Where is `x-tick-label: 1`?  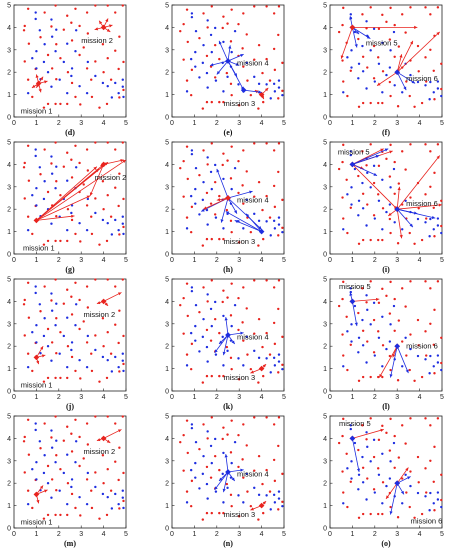 x-tick-label: 1 is located at coordinates (194, 534).